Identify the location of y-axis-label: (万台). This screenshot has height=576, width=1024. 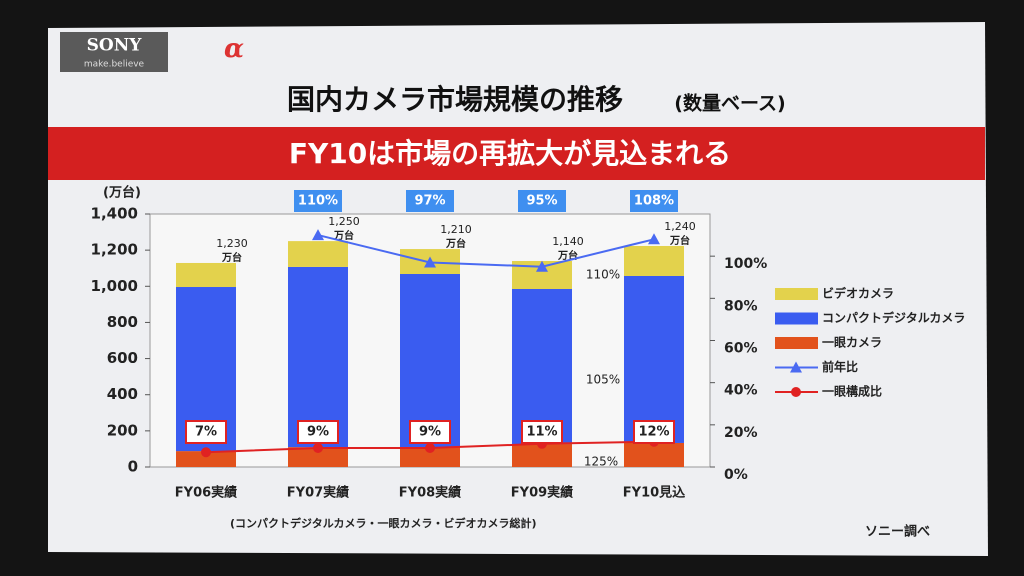
(122, 193).